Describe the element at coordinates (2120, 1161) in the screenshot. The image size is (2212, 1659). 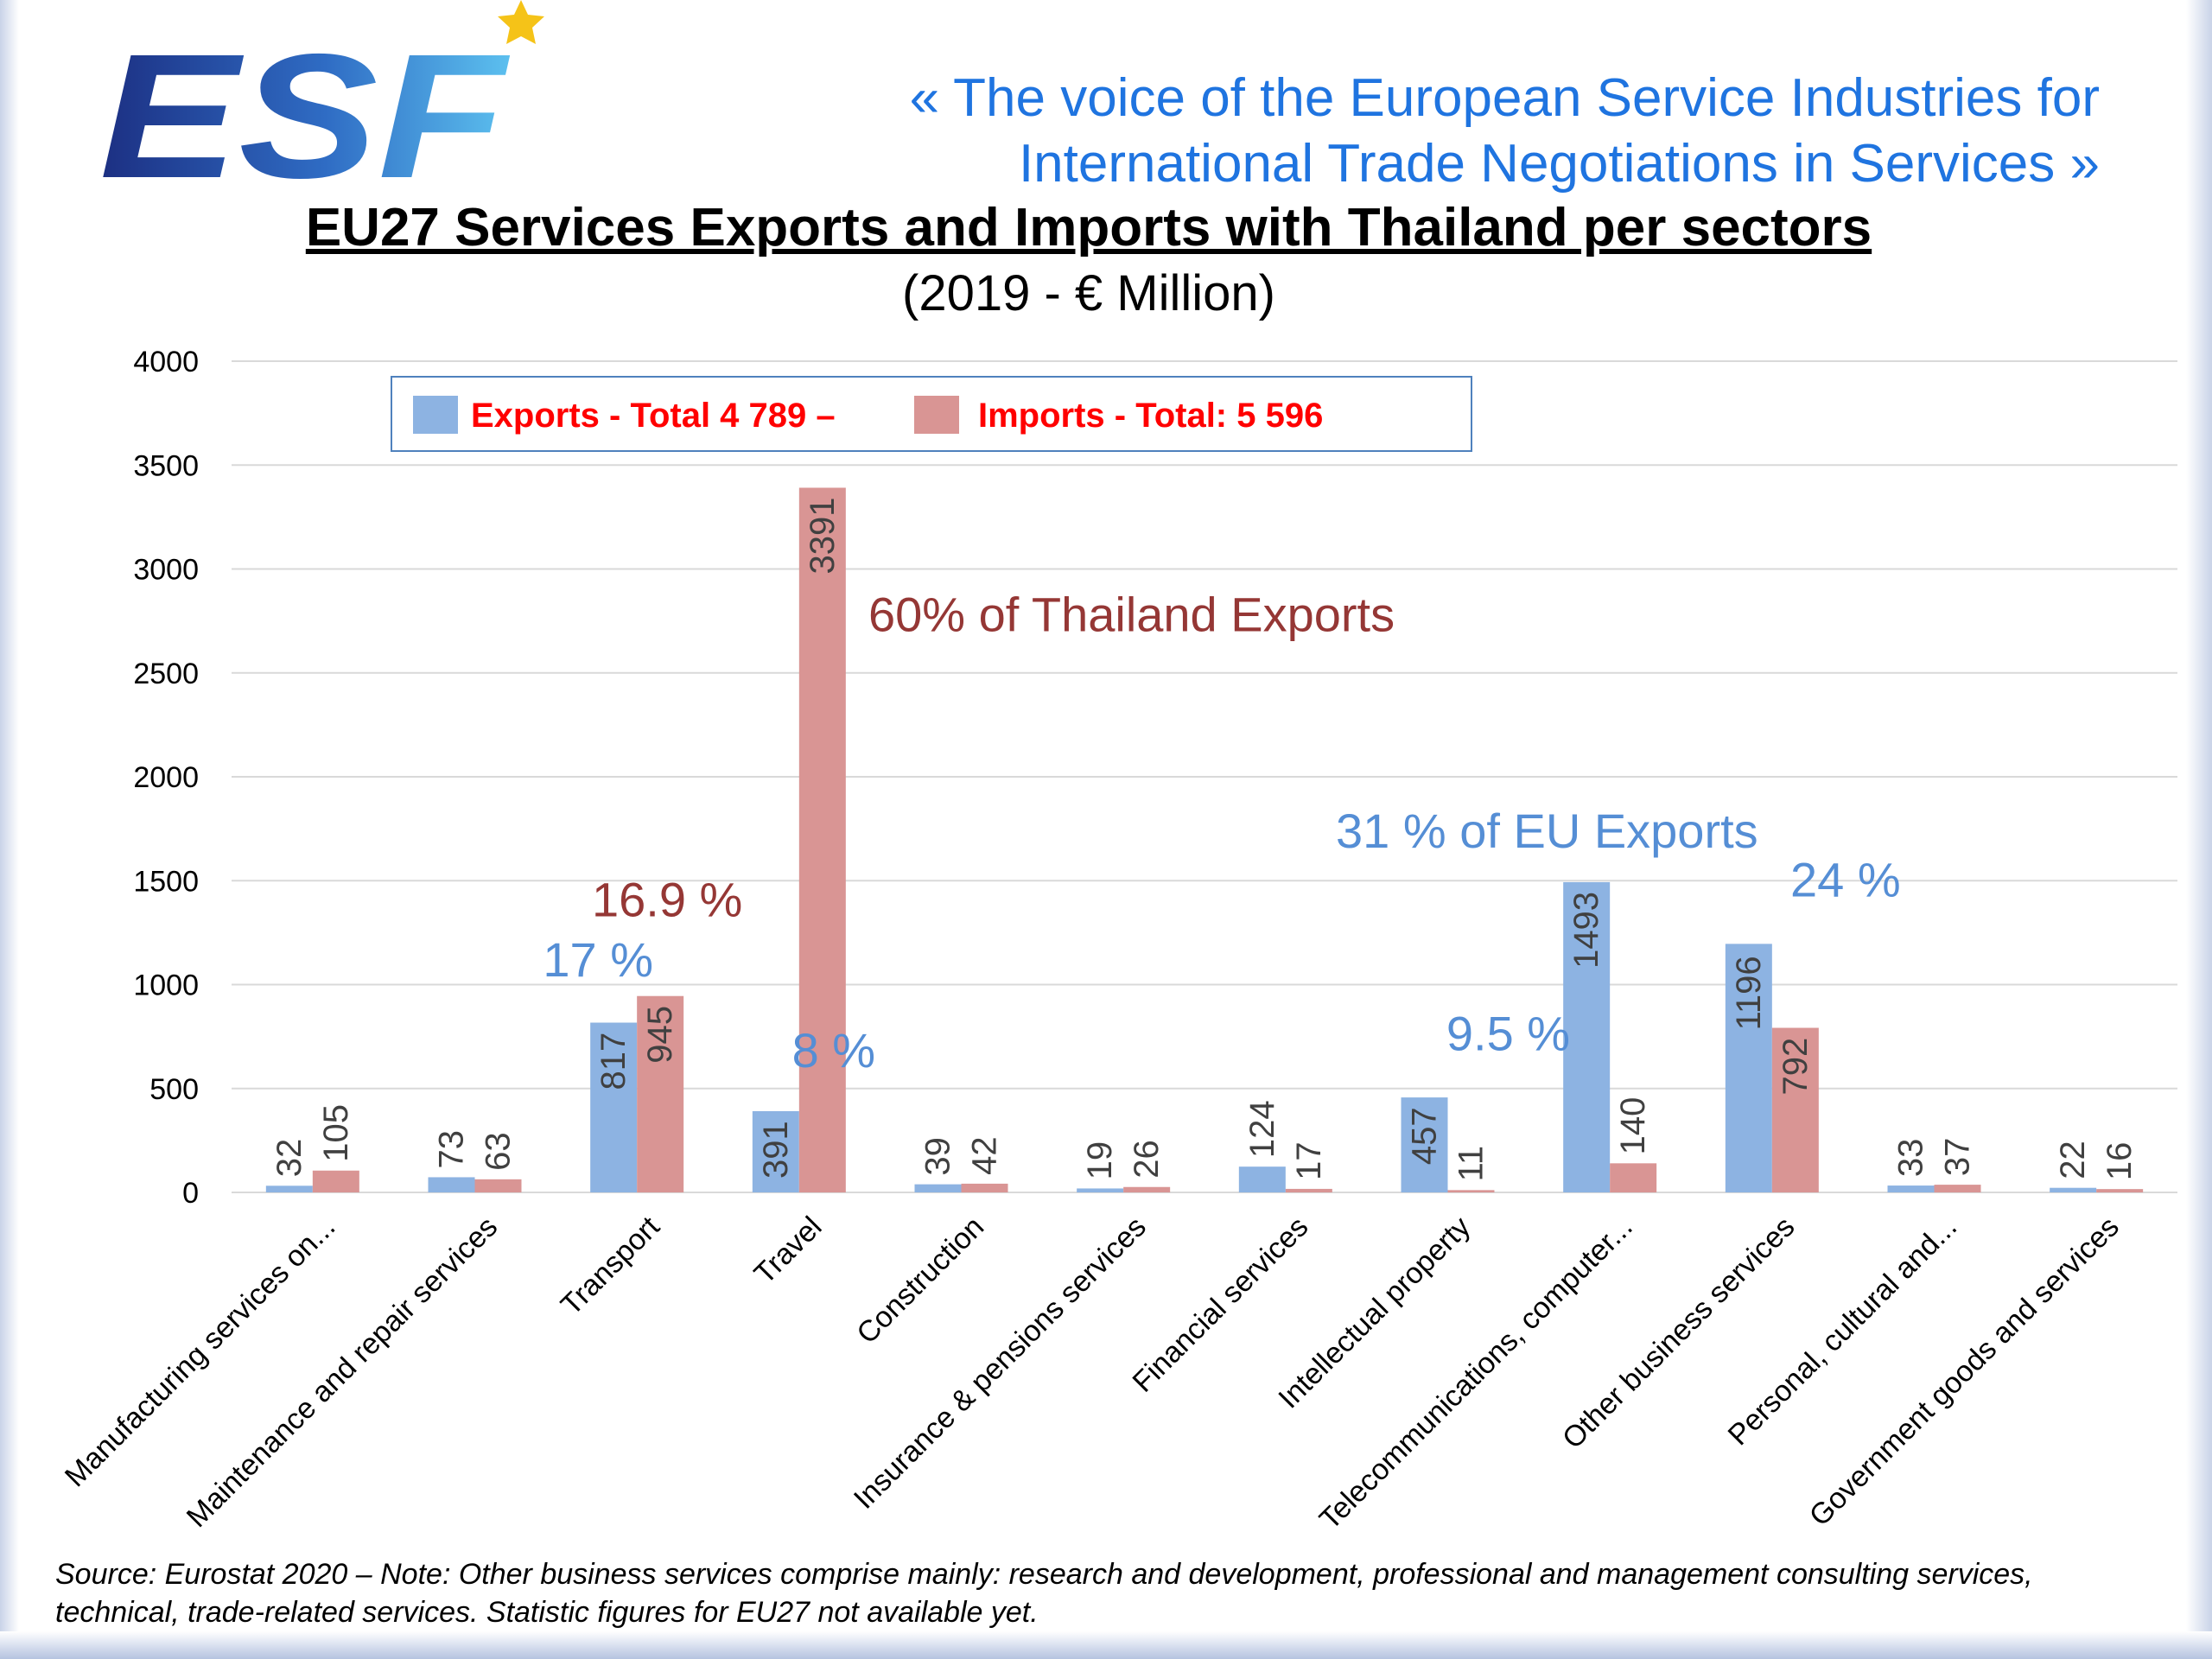
I see `import-value-label: 16` at that location.